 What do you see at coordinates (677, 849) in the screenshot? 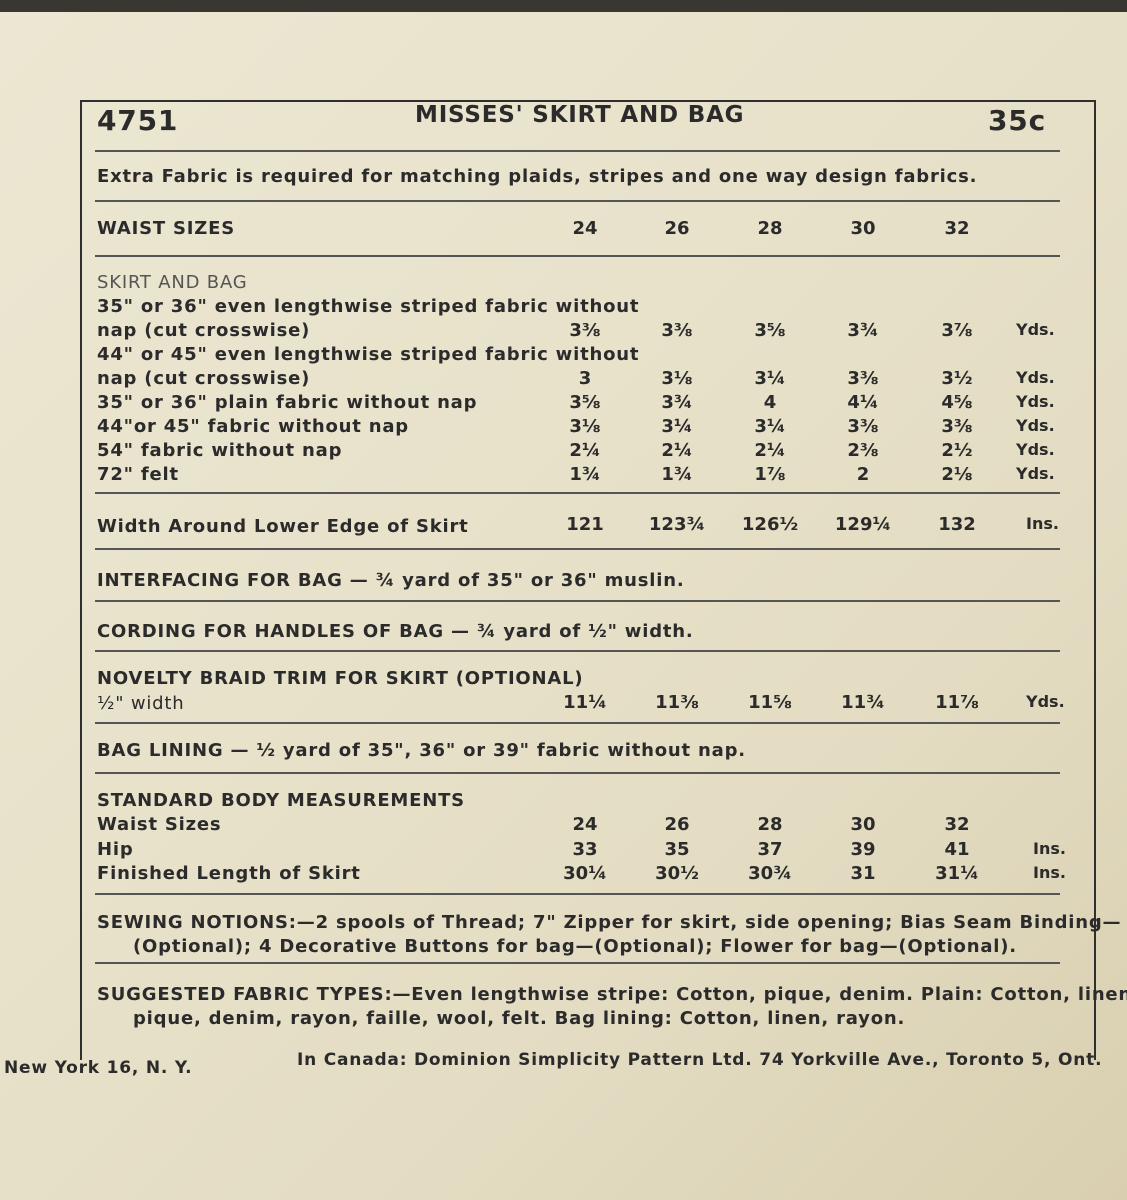
I see `size-value: 35` at bounding box center [677, 849].